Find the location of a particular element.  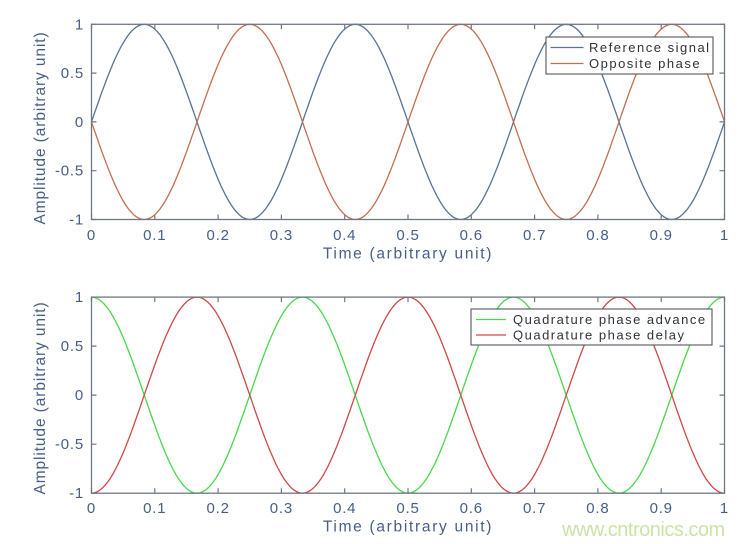

svg-text: Opposite phase is located at coordinates (645, 63).